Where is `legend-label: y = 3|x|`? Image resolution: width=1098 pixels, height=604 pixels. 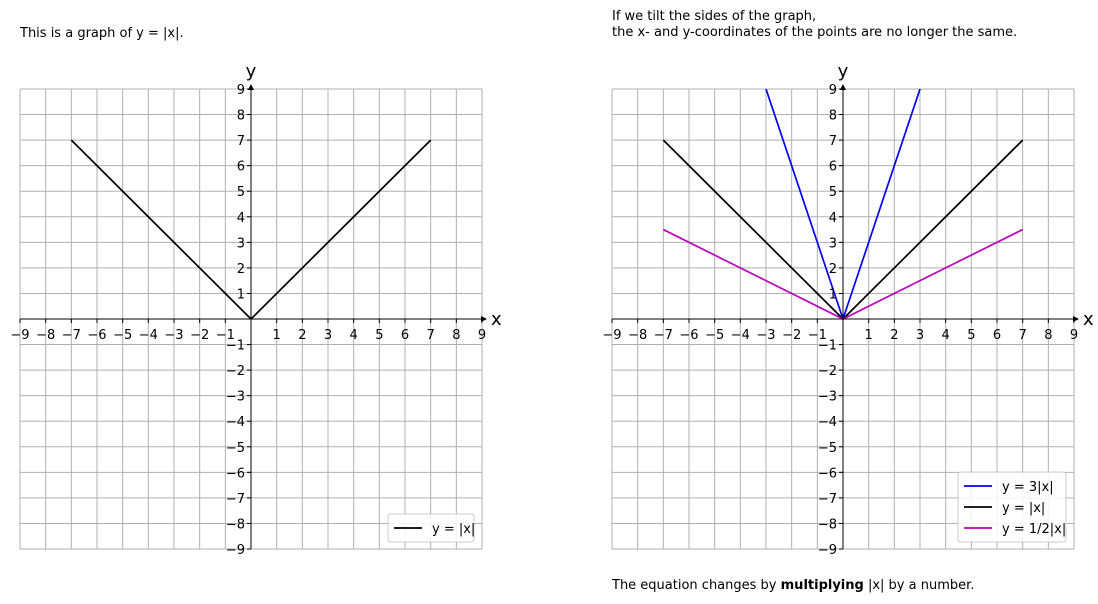 legend-label: y = 3|x| is located at coordinates (1028, 487).